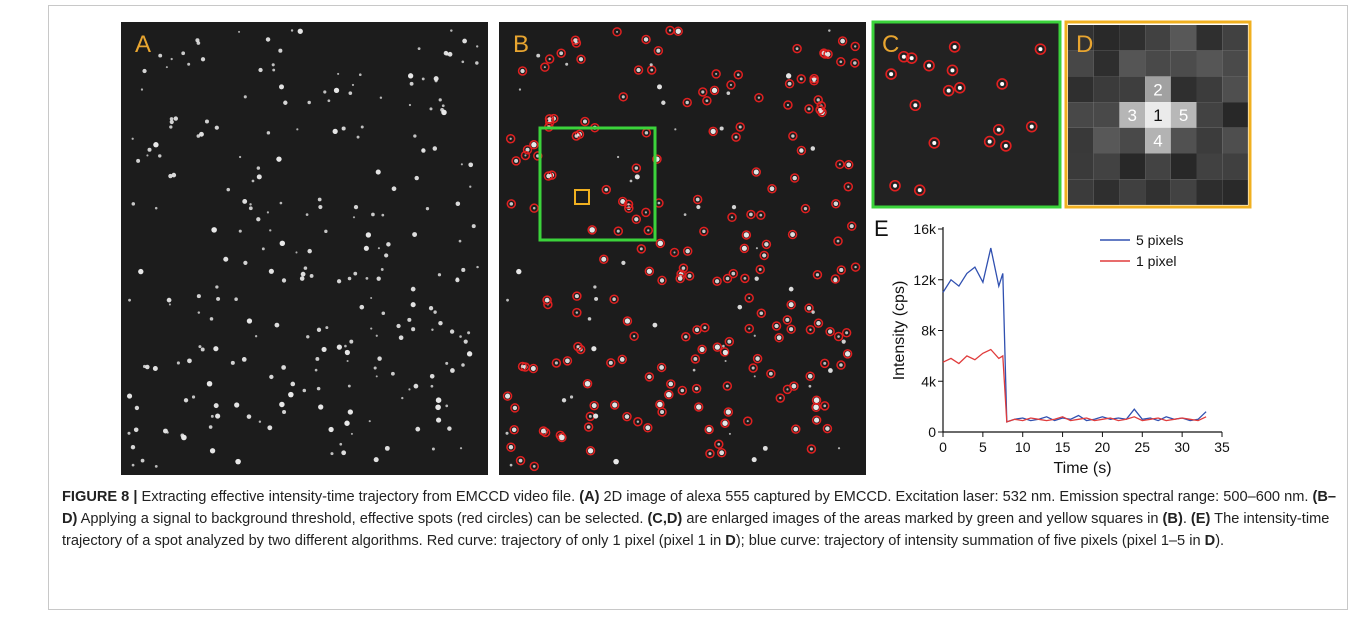 Image resolution: width=1357 pixels, height=619 pixels. I want to click on x-tick-label: 20, so click(1103, 447).